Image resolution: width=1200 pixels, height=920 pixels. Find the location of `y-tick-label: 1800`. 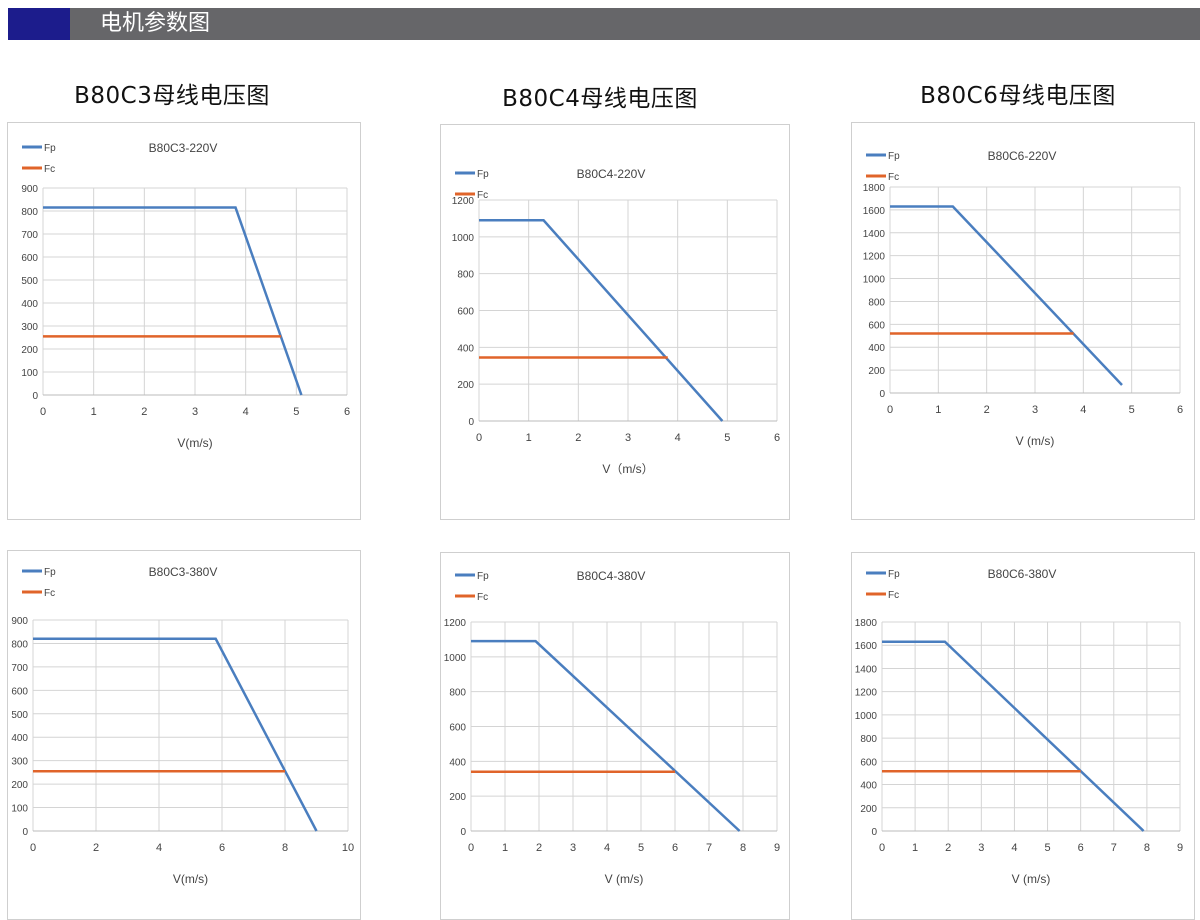

y-tick-label: 1800 is located at coordinates (866, 623).